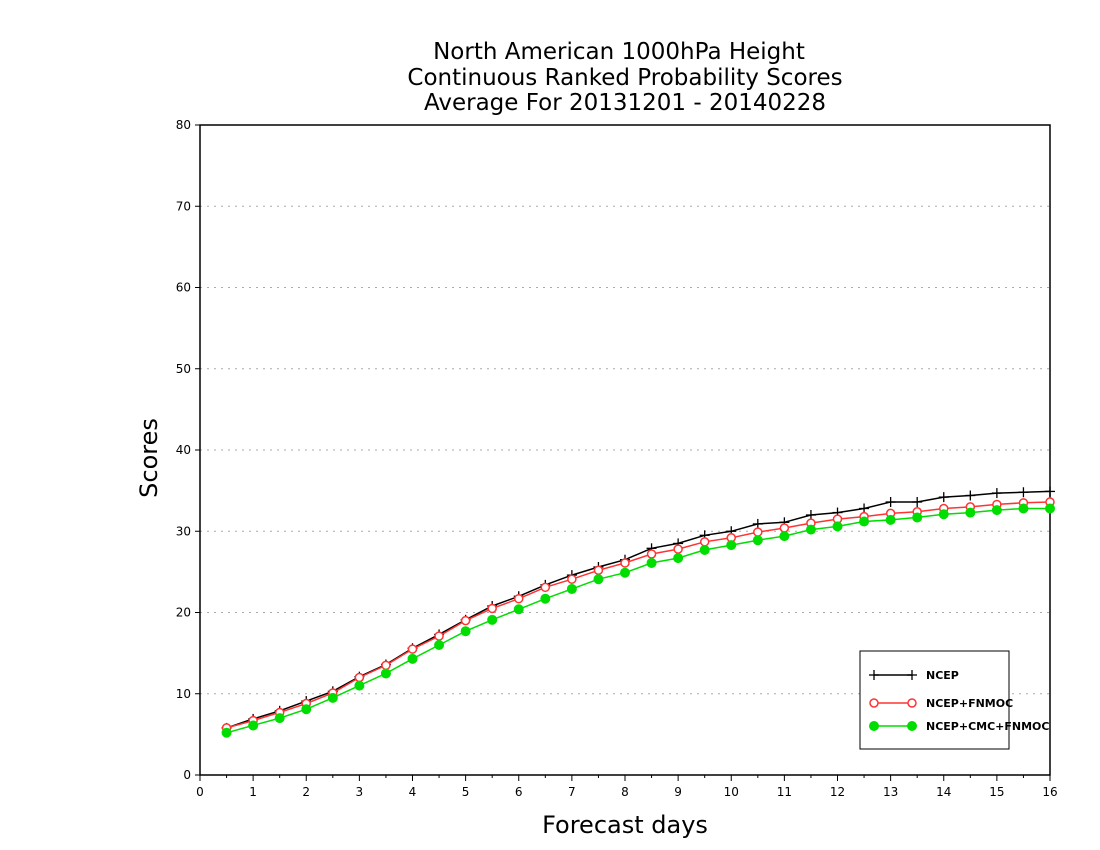  I want to click on x-axis-label: Forecast days, so click(625, 825).